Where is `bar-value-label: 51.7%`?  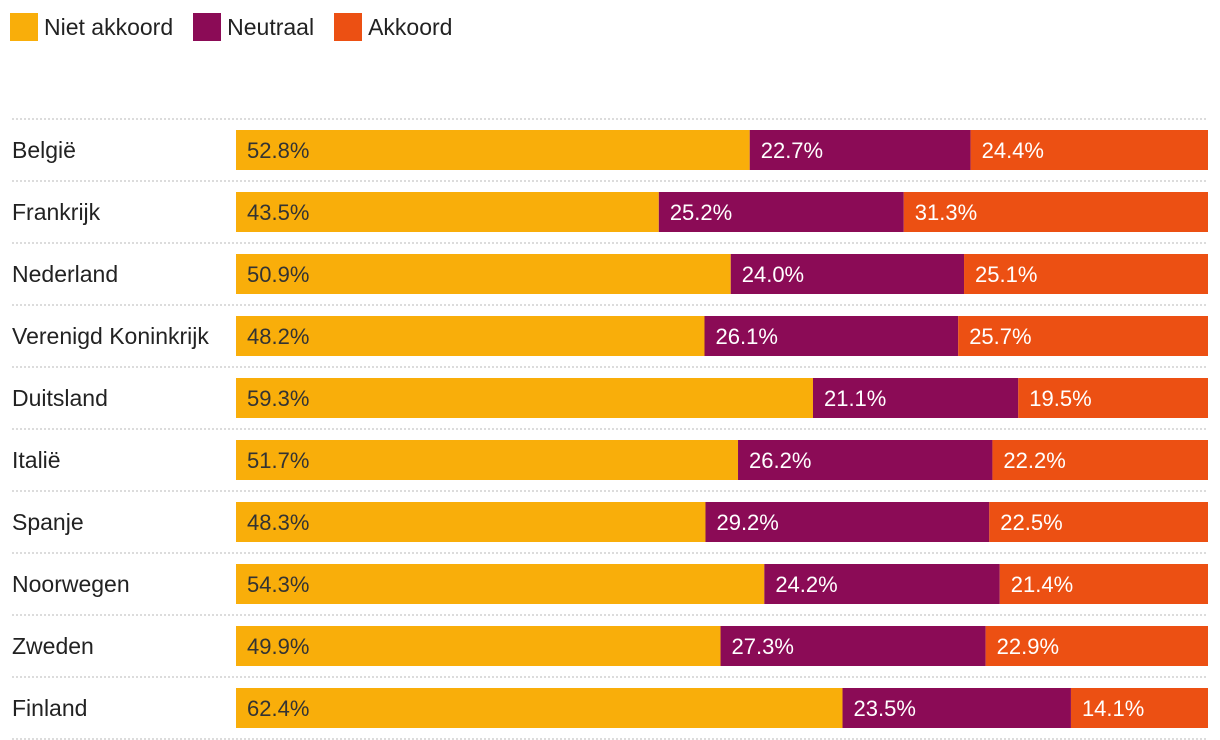 bar-value-label: 51.7% is located at coordinates (278, 460).